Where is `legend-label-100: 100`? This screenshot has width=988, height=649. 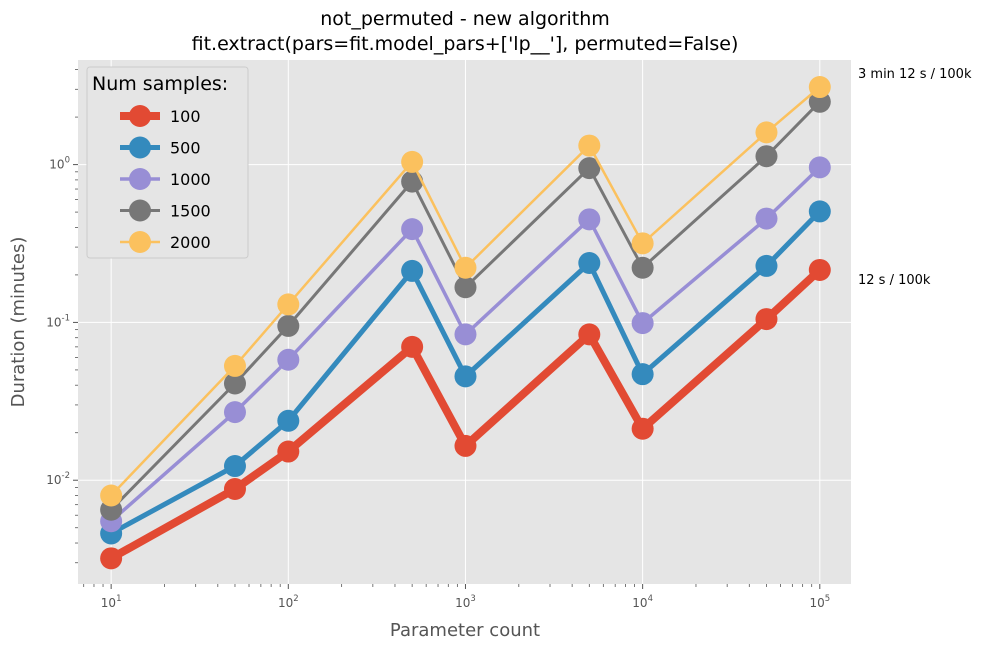 legend-label-100: 100 is located at coordinates (185, 116).